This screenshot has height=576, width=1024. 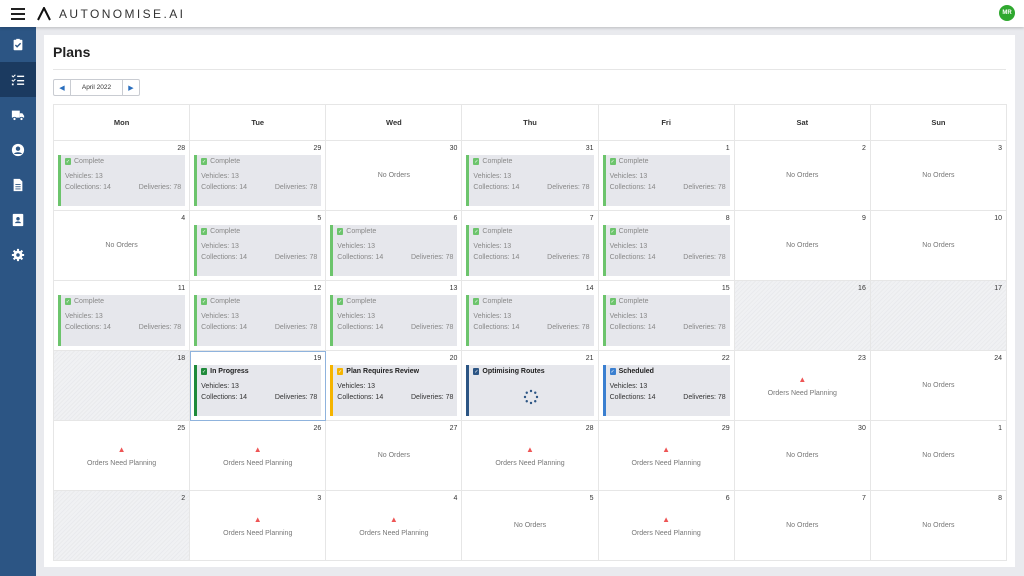 What do you see at coordinates (802, 176) in the screenshot?
I see `calendar-day: 2 No Orders` at bounding box center [802, 176].